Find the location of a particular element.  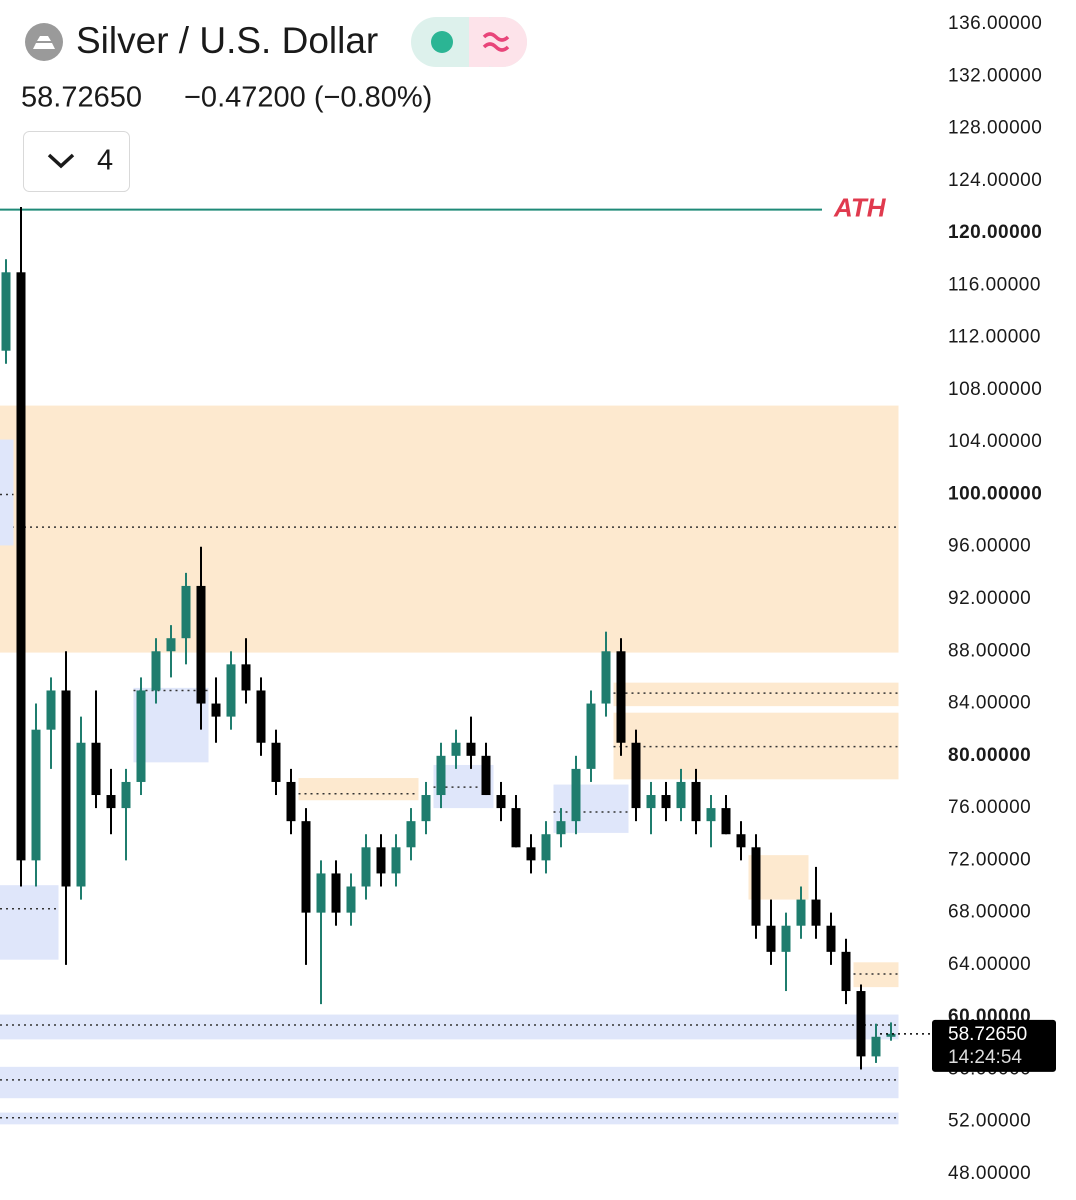

price-badge-countdown: 14:24:54 is located at coordinates (985, 1057).